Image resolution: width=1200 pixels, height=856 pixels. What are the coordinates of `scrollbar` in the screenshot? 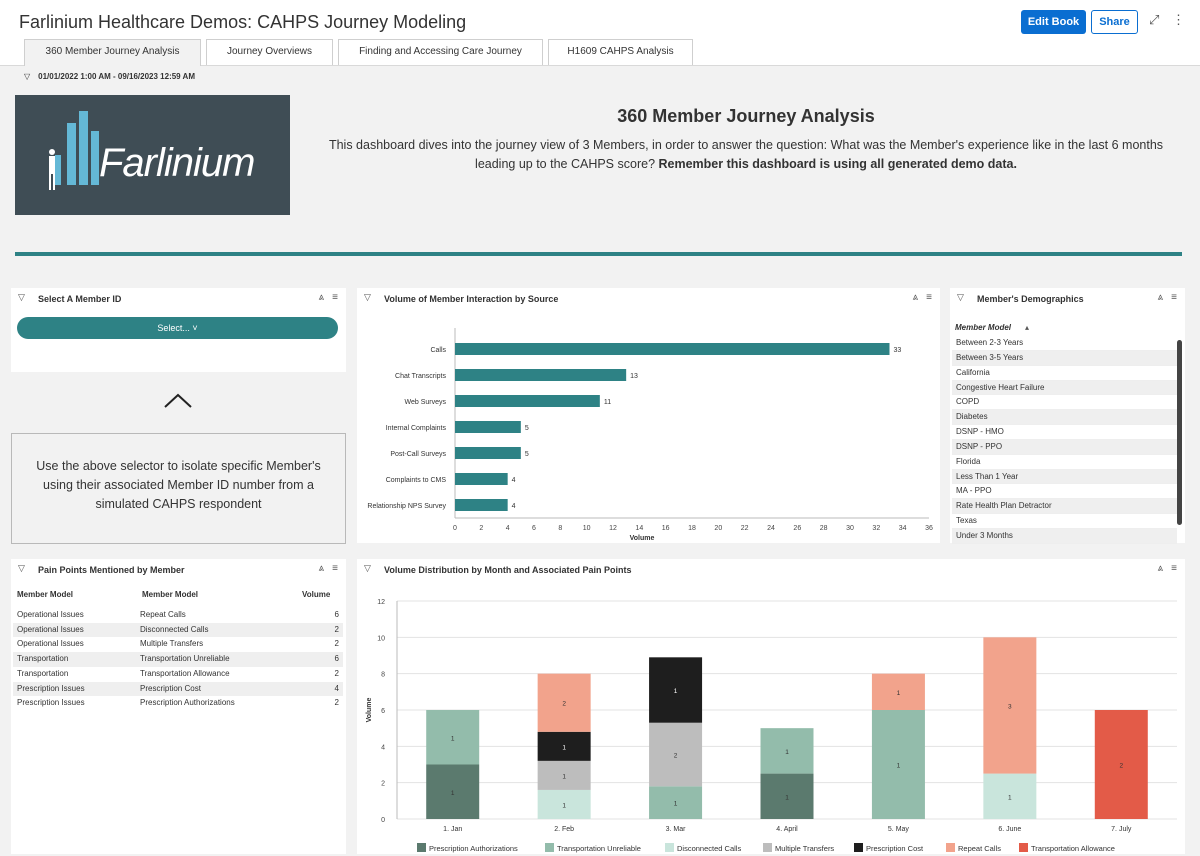 It's located at (1179, 432).